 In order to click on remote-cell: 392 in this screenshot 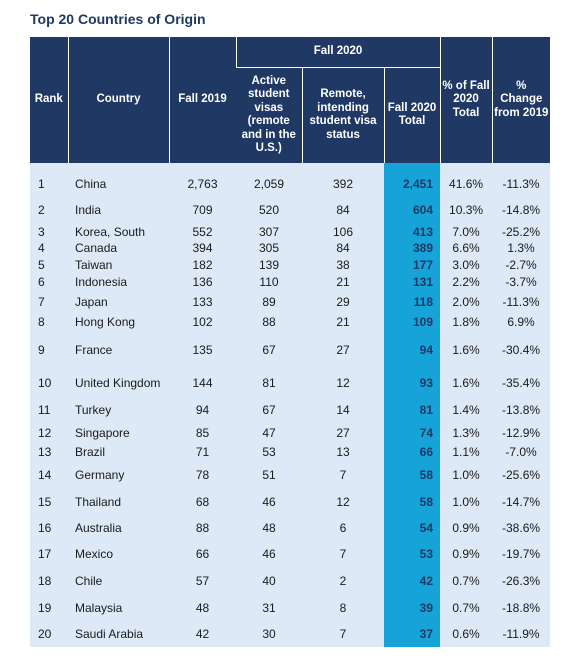, I will do `click(343, 183)`.